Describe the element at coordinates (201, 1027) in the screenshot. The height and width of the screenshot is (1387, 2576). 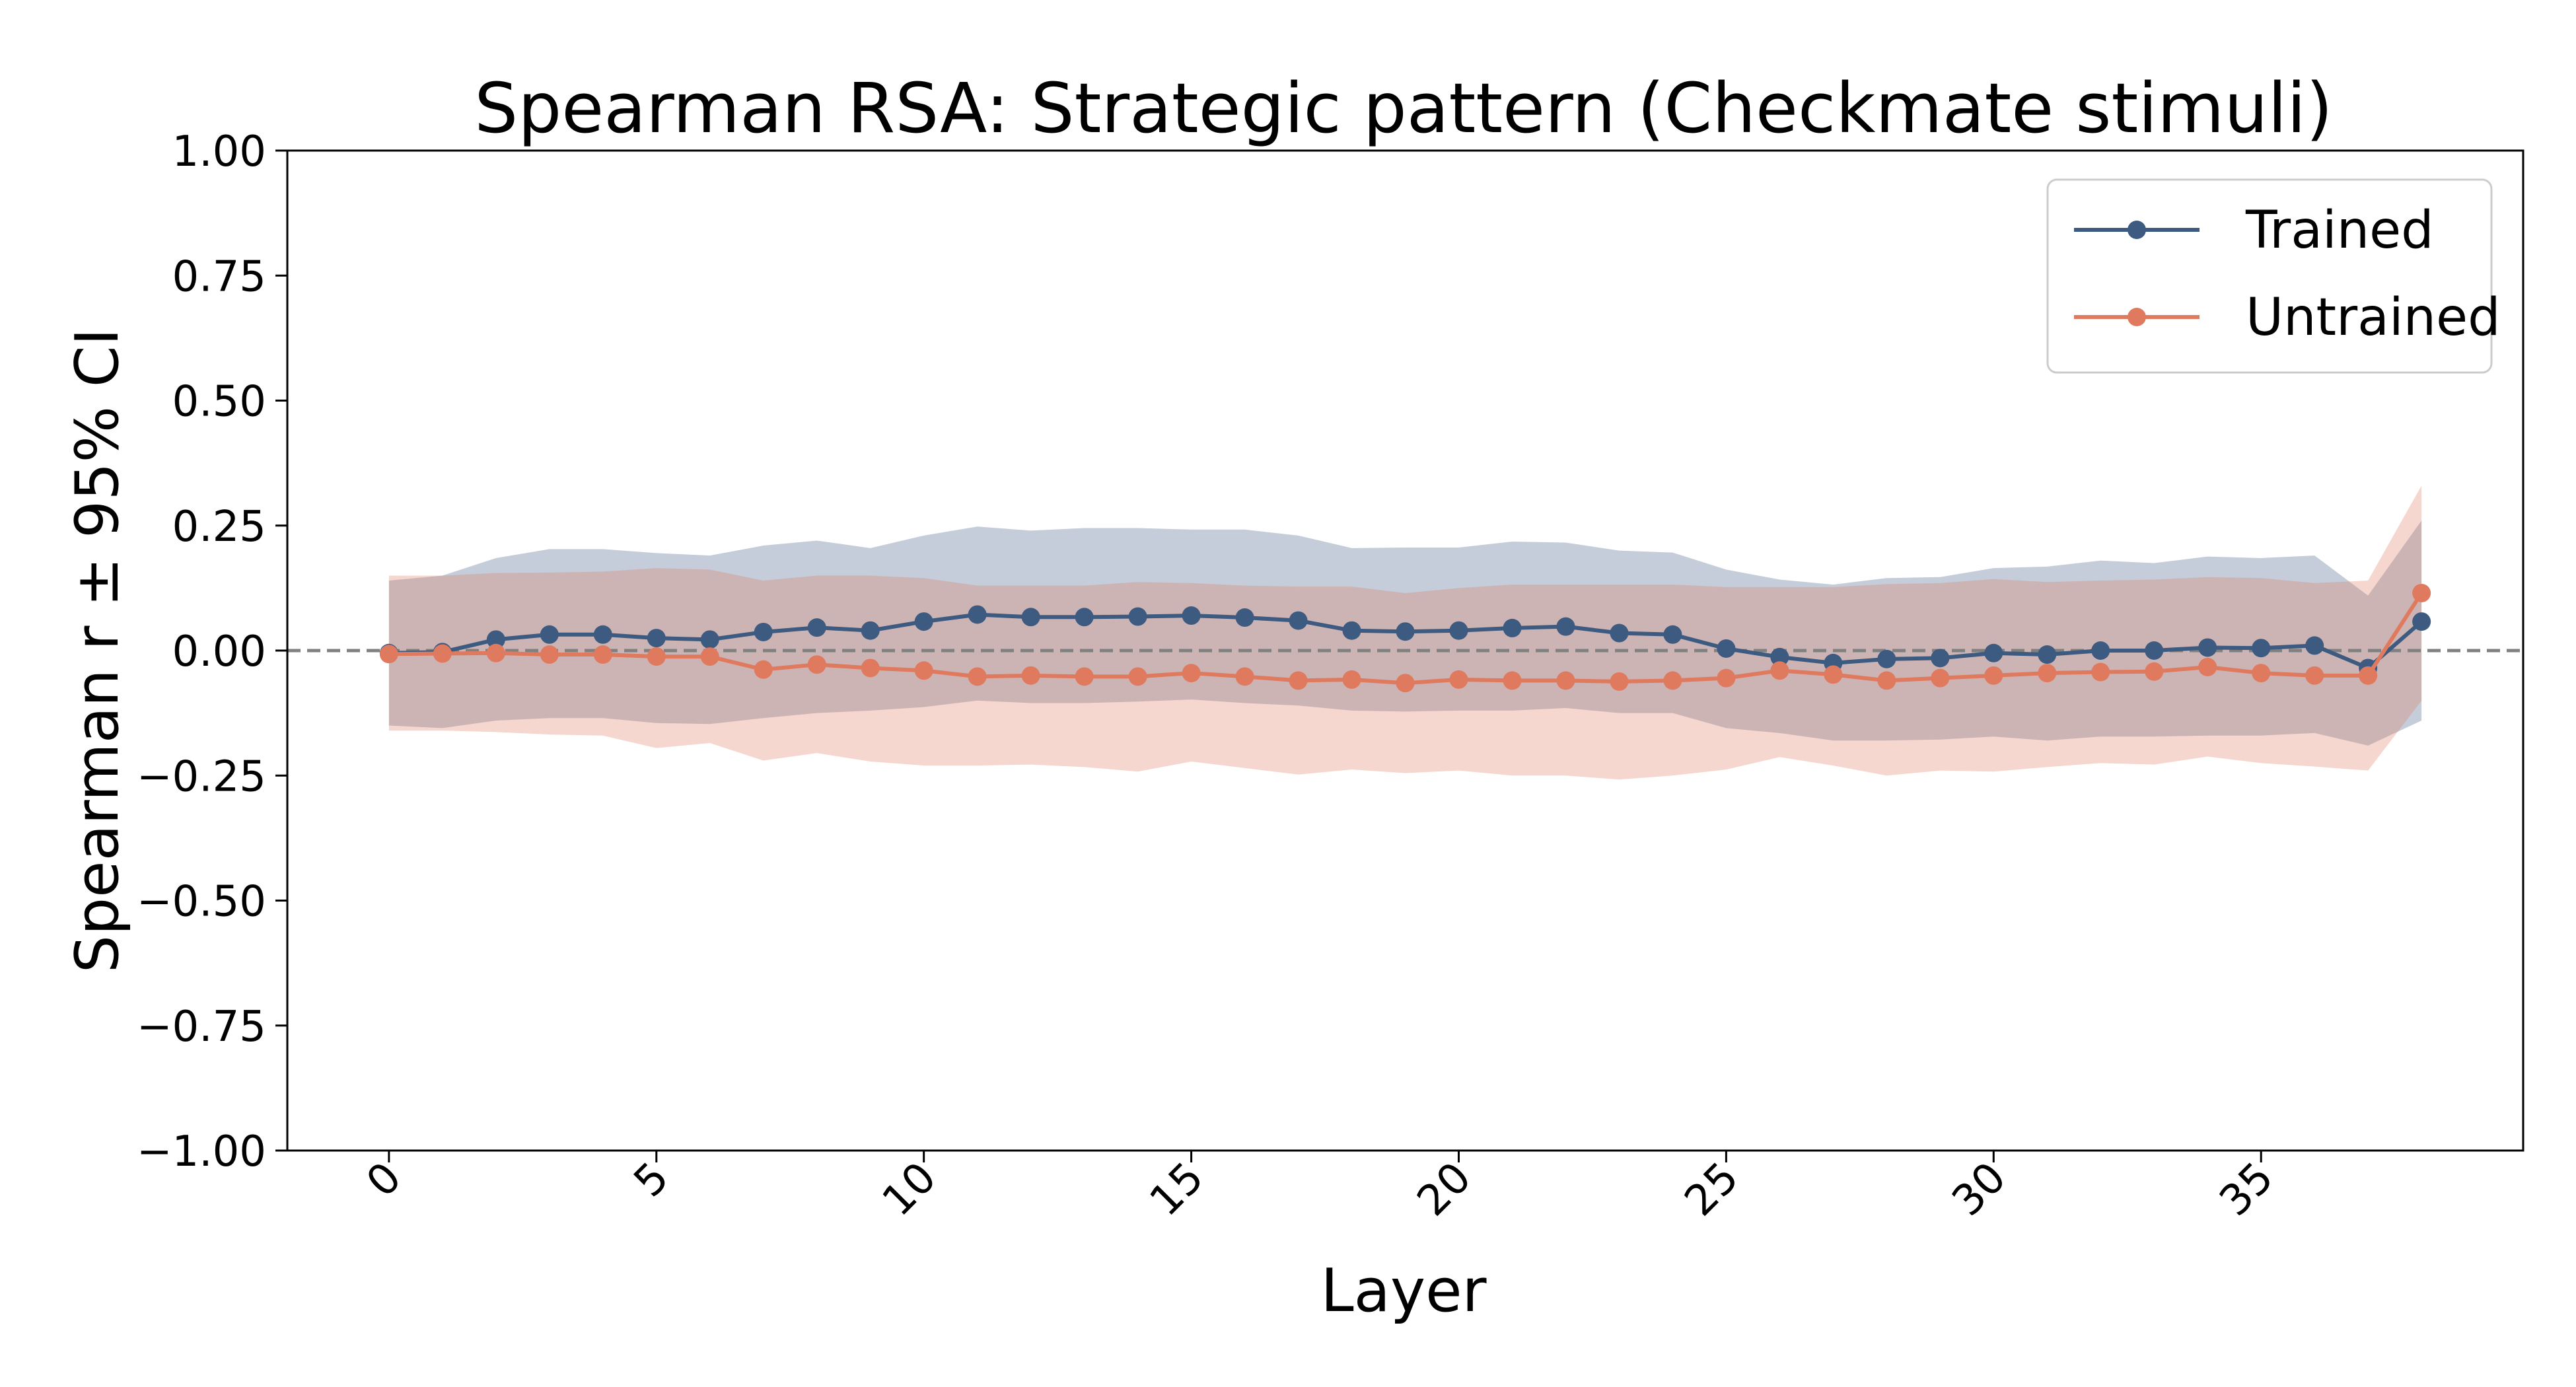
I see `y-tick-label: −0.75` at that location.